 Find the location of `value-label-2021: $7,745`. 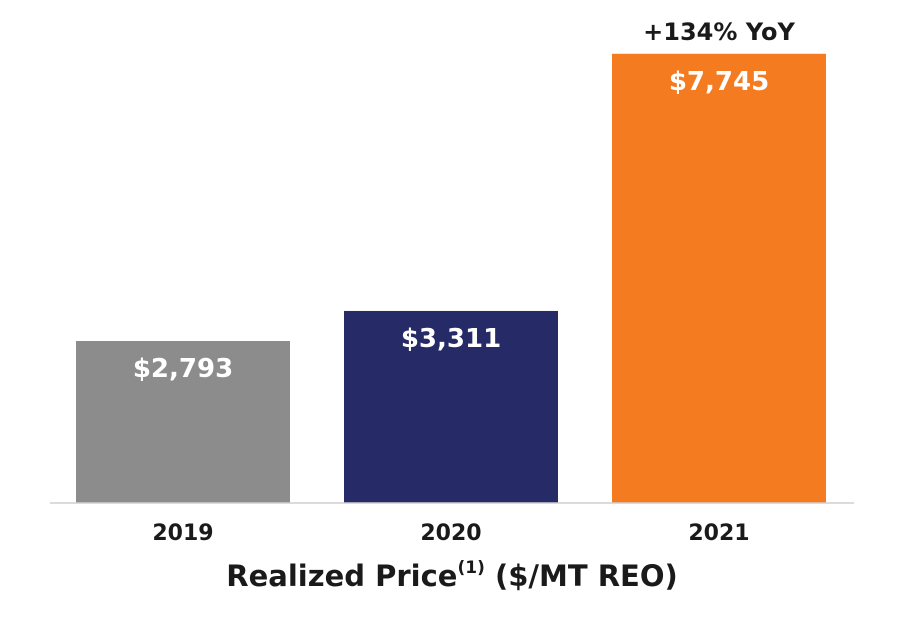

value-label-2021: $7,745 is located at coordinates (719, 82).